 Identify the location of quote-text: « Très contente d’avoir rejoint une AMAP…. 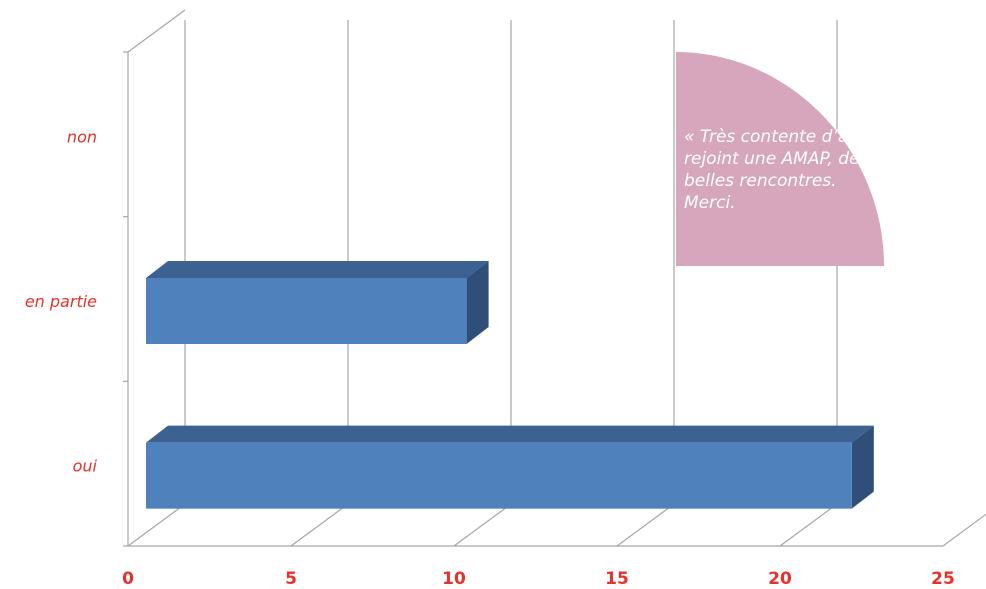
(782, 170).